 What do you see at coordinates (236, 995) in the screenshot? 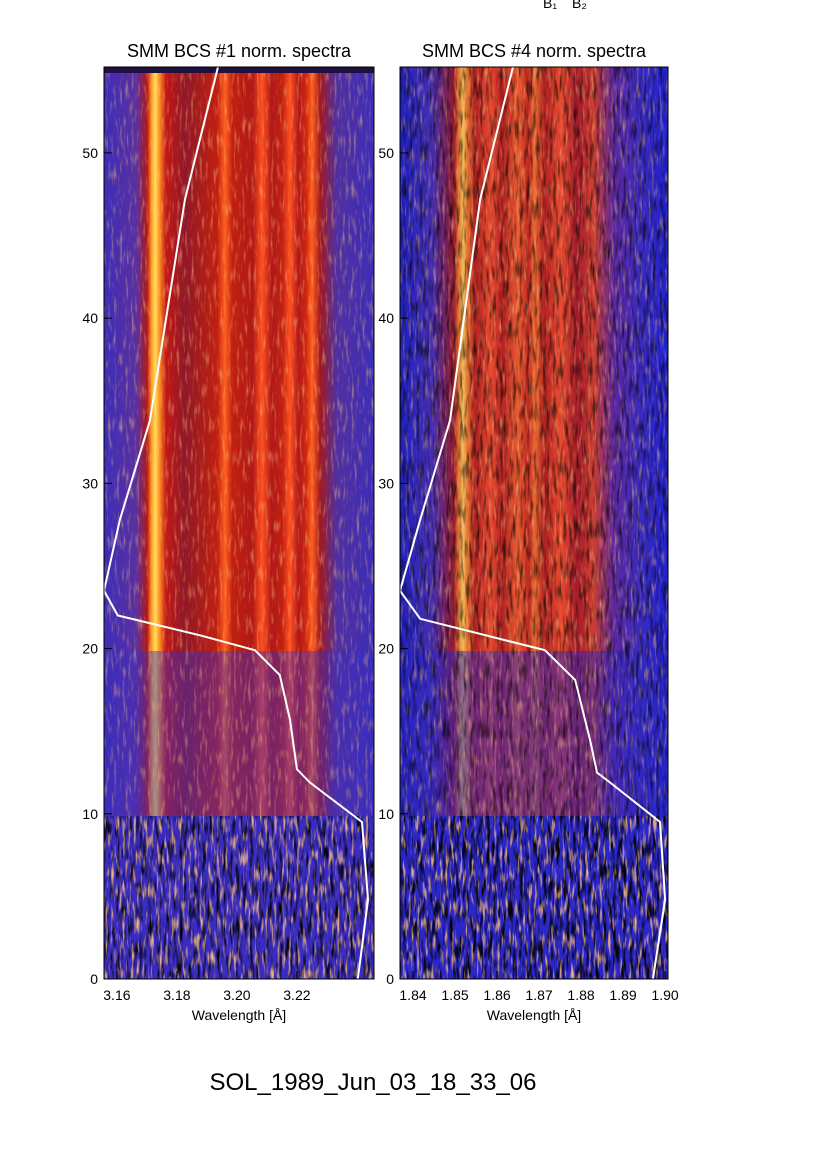
I see `x-tick-label: 3.20` at bounding box center [236, 995].